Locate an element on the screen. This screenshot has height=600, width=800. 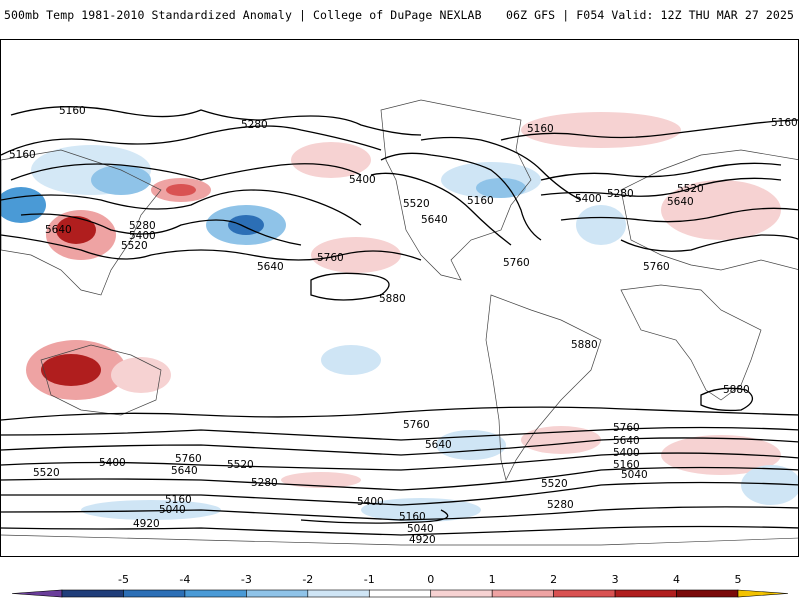
legend-arrow-low is located at coordinates (37, 593).